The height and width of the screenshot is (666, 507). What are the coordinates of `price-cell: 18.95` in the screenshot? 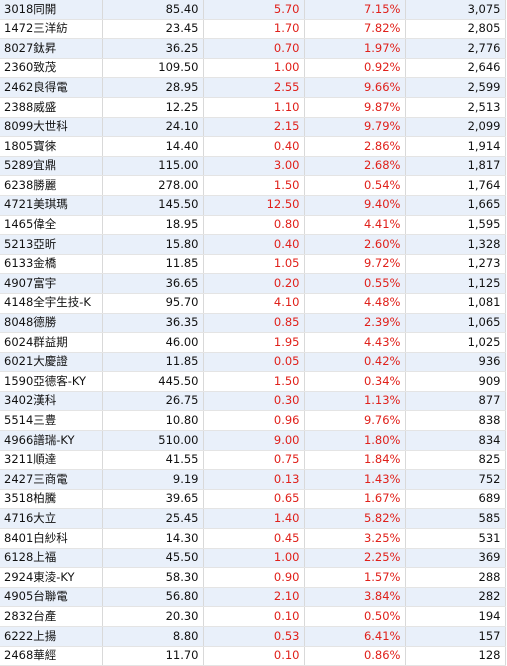 It's located at (153, 225).